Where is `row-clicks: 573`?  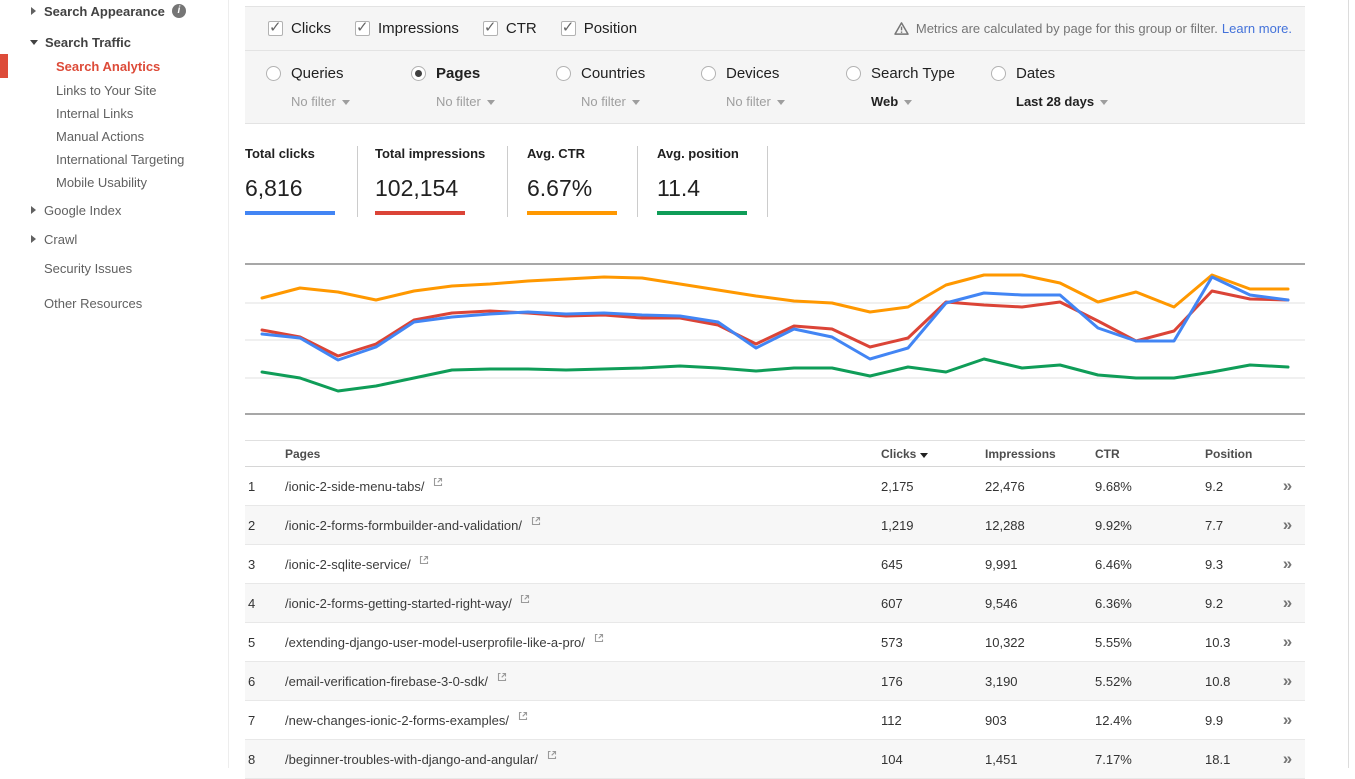
row-clicks: 573 is located at coordinates (933, 642).